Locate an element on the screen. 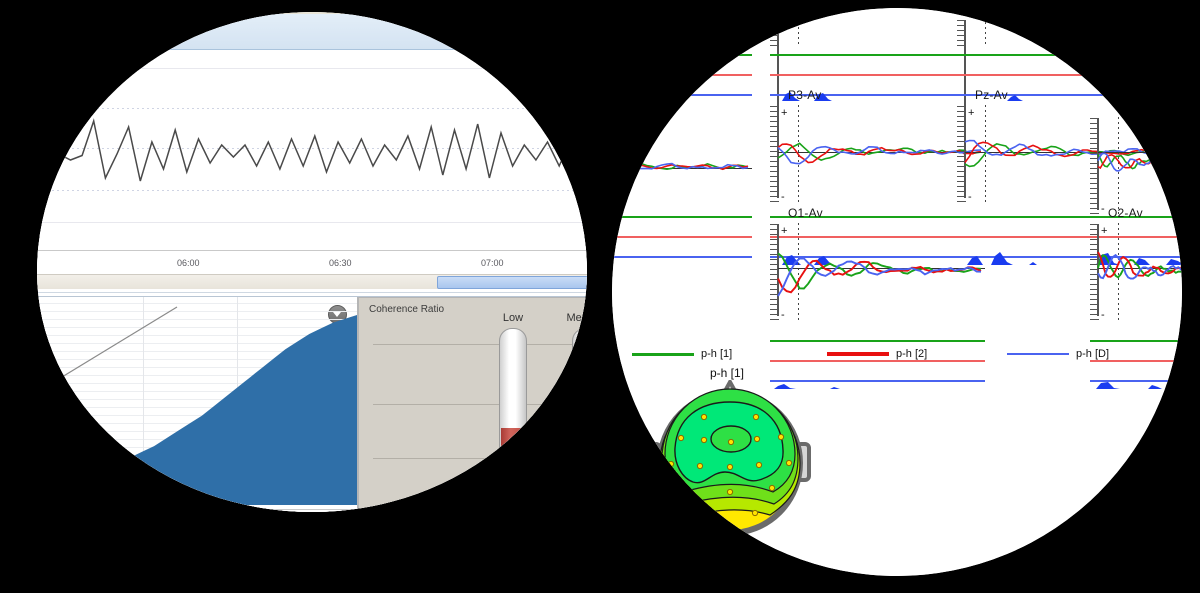 The width and height of the screenshot is (1200, 593). coherence-accumulation-chart: re 05:0 is located at coordinates (198, 404).